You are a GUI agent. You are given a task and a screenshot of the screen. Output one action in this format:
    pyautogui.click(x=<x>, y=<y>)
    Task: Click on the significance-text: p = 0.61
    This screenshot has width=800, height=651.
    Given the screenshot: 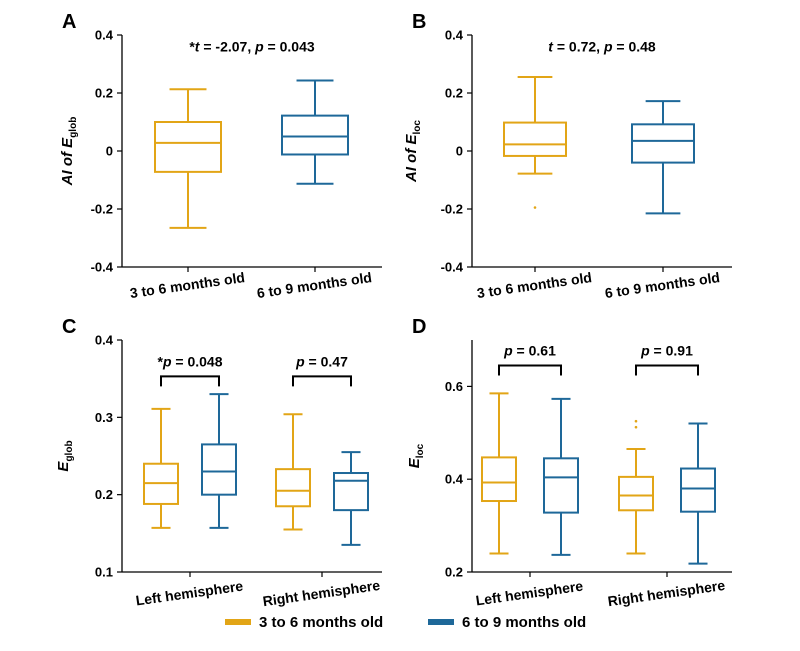 What is the action you would take?
    pyautogui.click(x=529, y=351)
    